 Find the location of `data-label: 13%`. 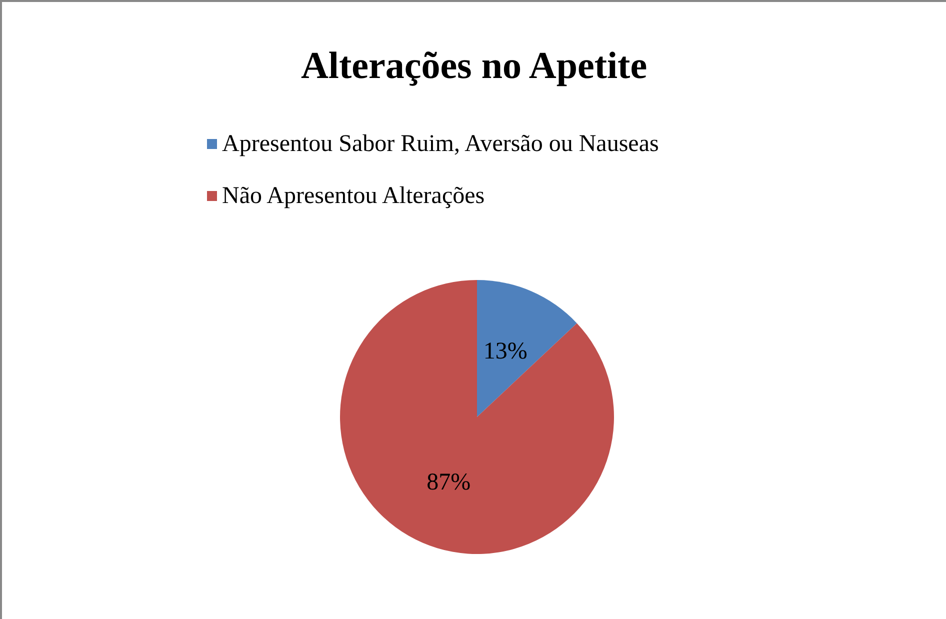

data-label: 13% is located at coordinates (505, 351).